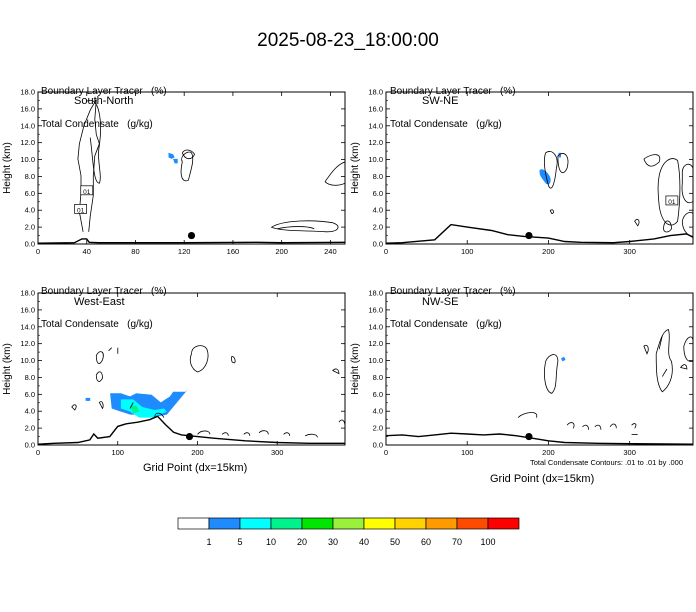  I want to click on location-marker, so click(189, 436).